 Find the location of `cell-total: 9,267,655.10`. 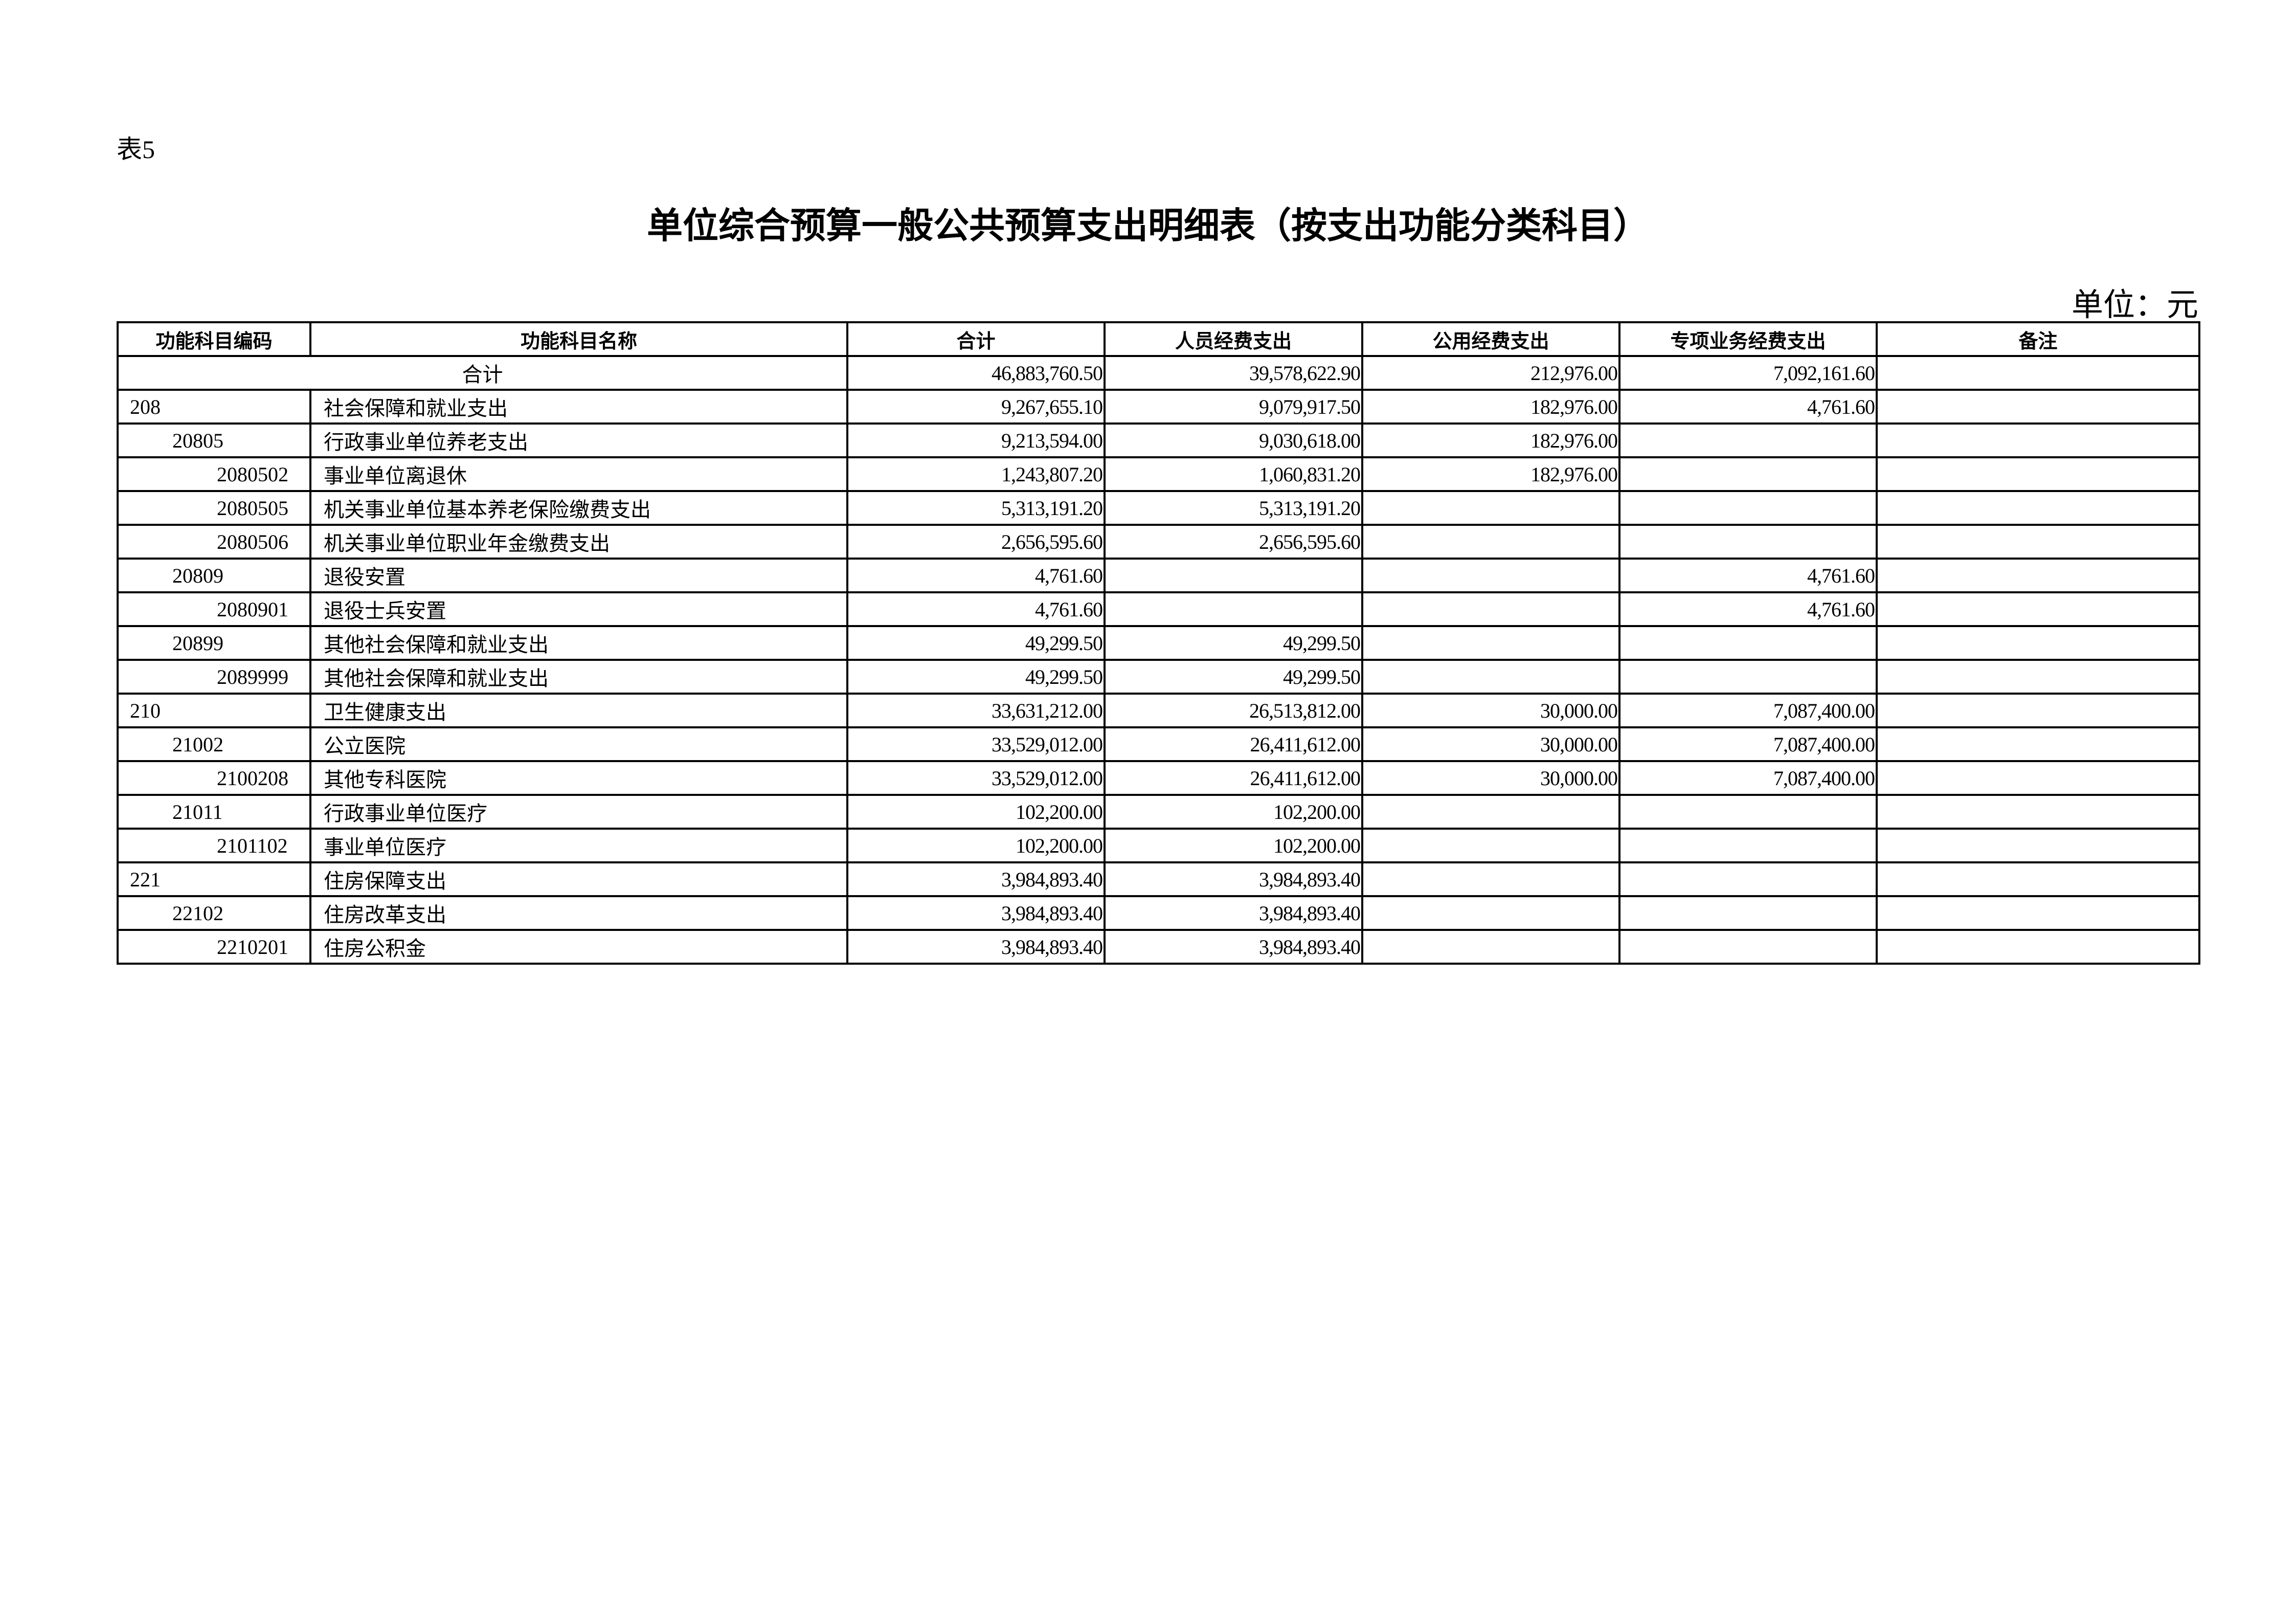

cell-total: 9,267,655.10 is located at coordinates (976, 407).